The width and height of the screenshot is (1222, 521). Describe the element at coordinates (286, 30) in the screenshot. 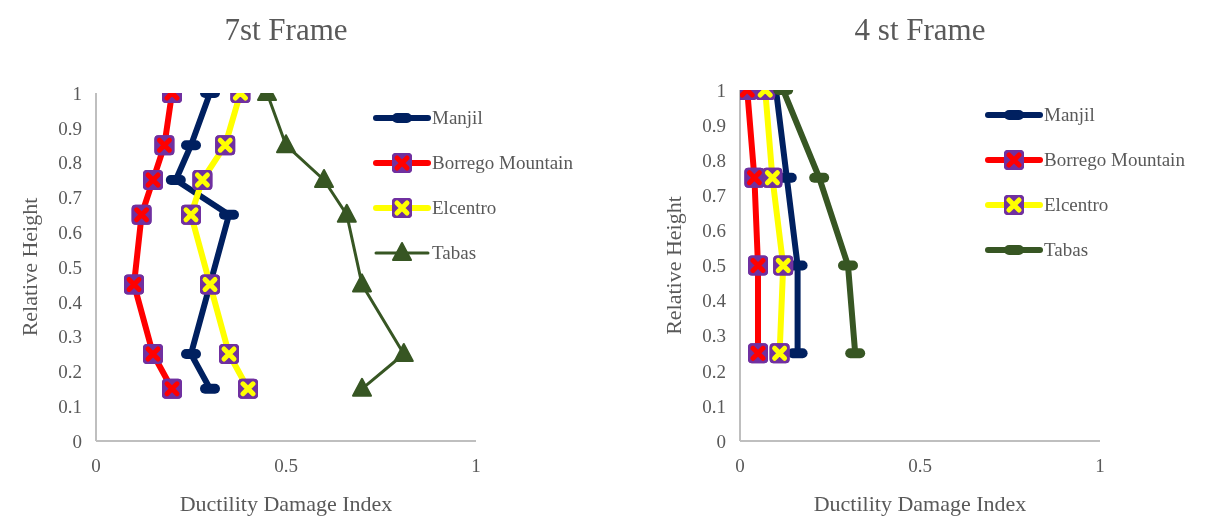

I see `chart-title: 7st Frame` at that location.